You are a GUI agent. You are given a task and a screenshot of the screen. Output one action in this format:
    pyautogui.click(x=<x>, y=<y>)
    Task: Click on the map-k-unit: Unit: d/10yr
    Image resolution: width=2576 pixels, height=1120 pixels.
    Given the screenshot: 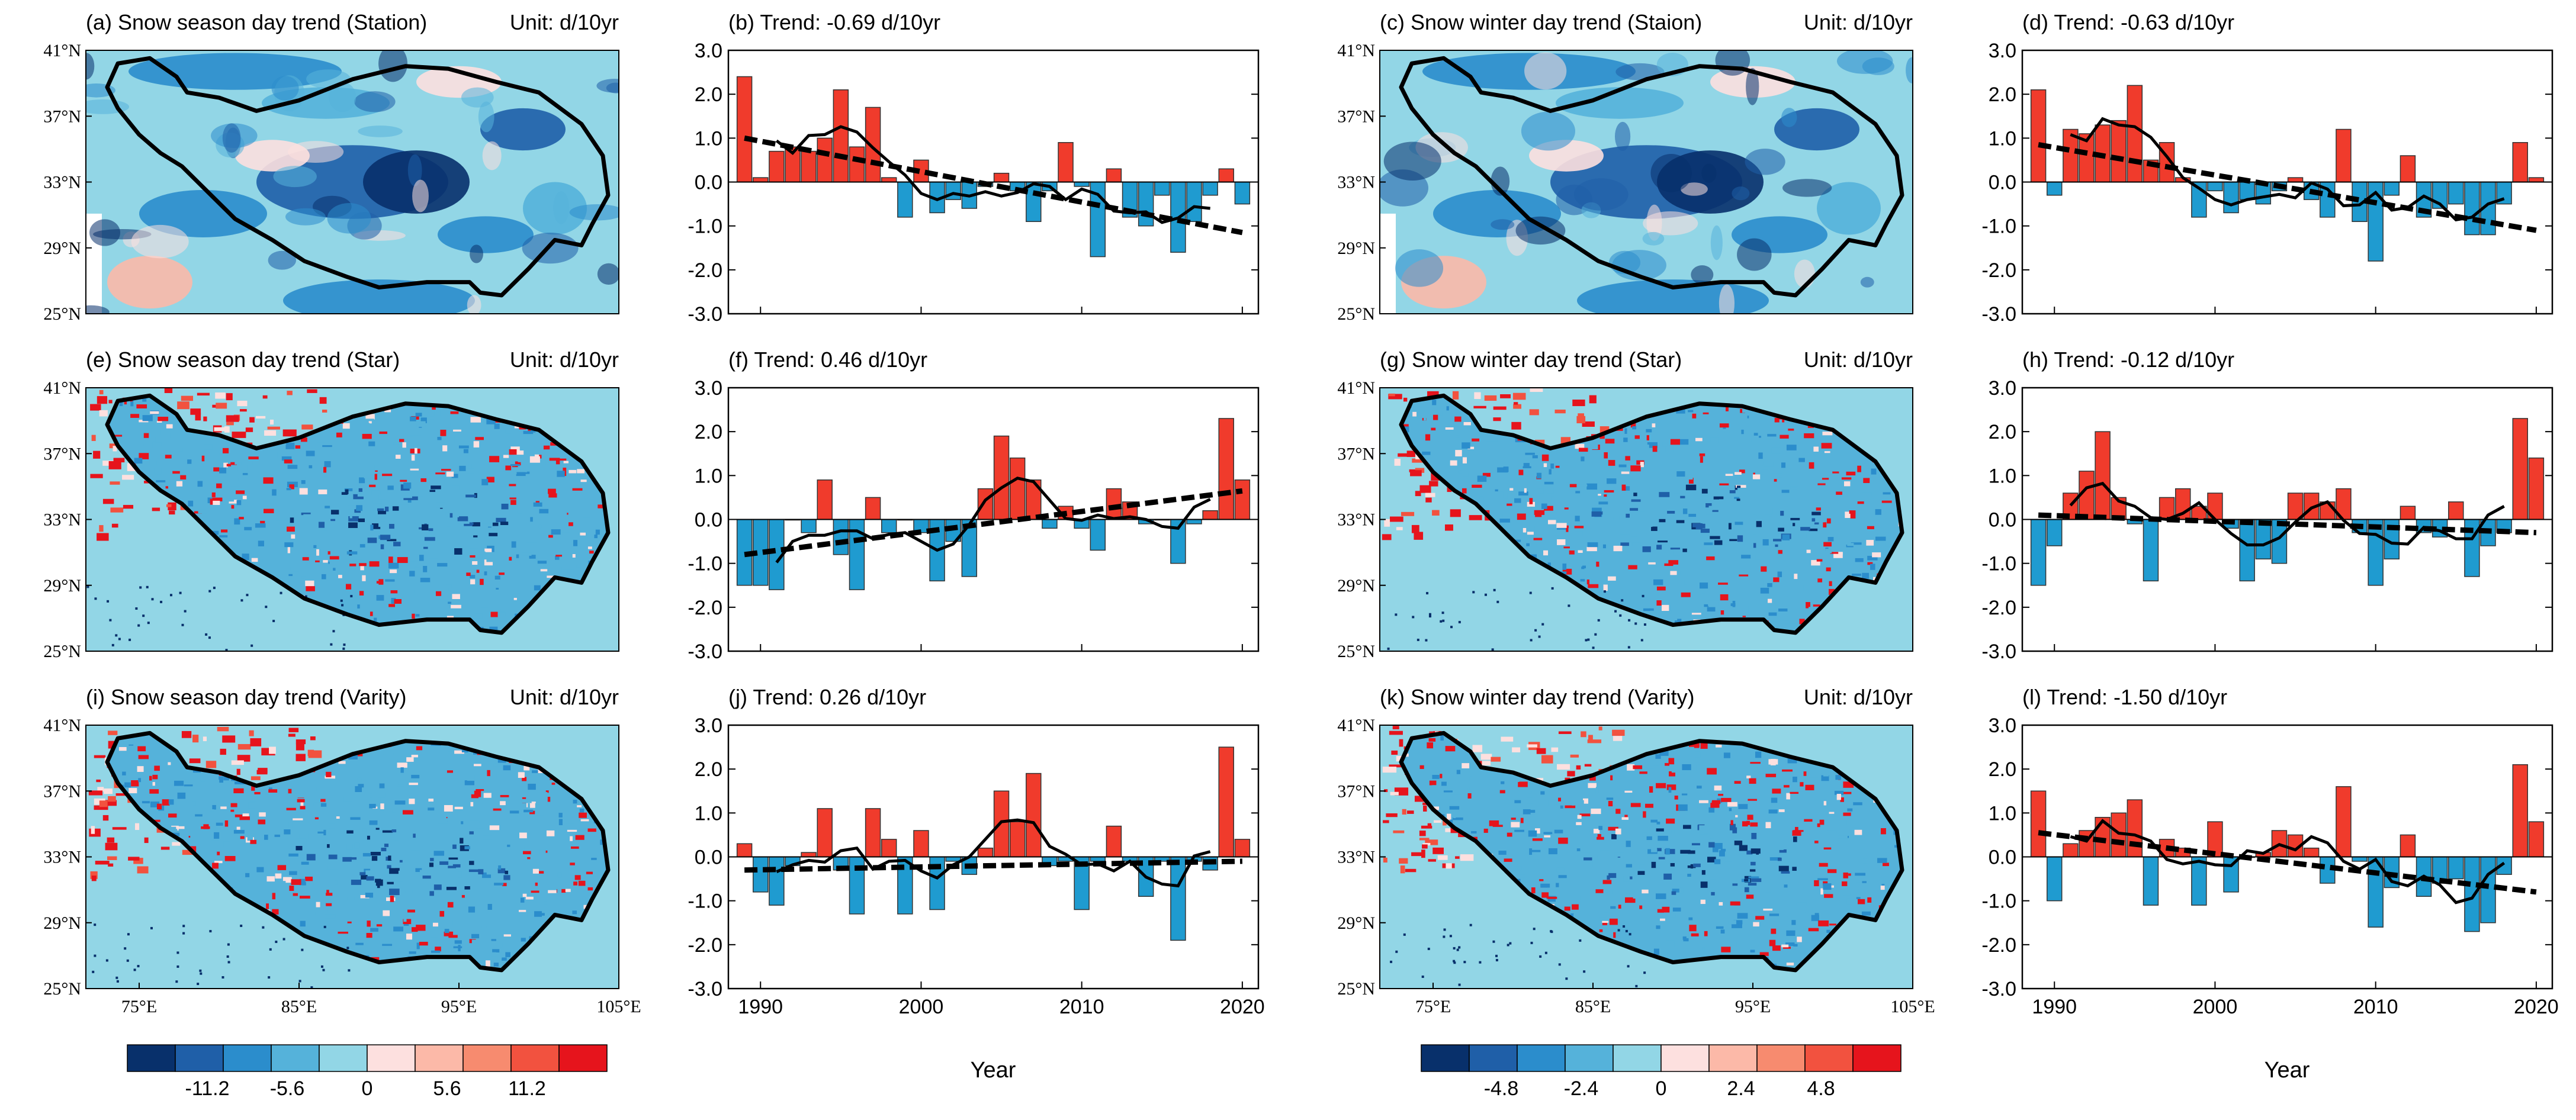 What is the action you would take?
    pyautogui.click(x=1858, y=697)
    